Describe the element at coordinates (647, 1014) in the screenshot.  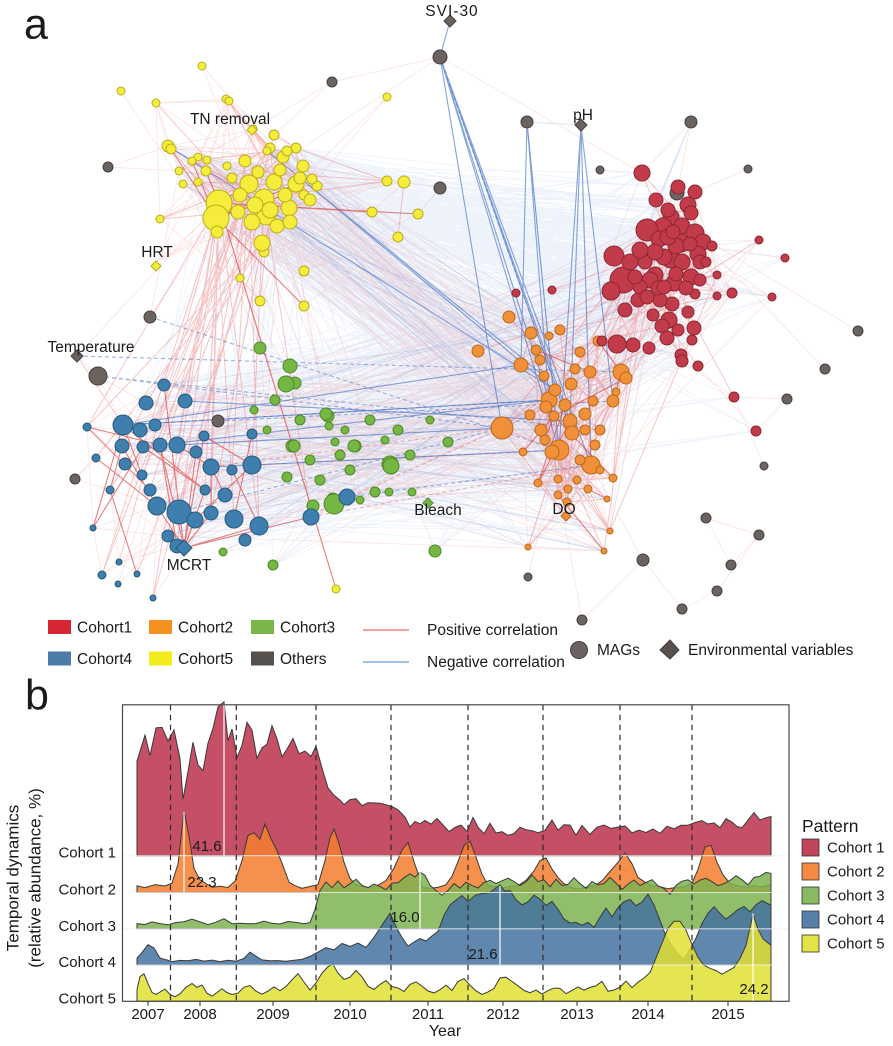
I see `svg-text: 2014` at that location.